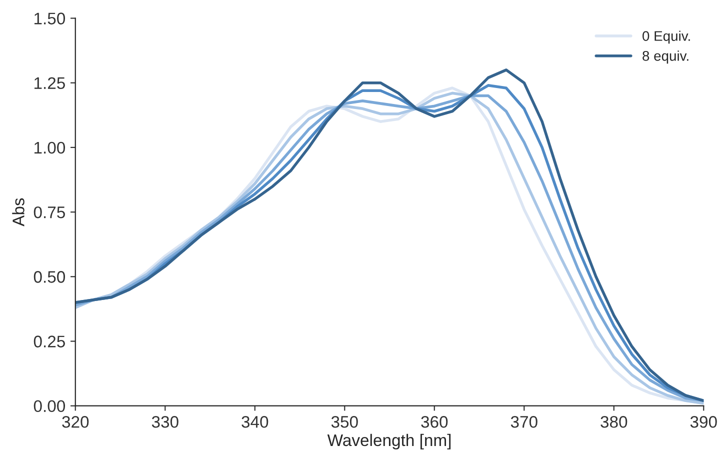  Describe the element at coordinates (434, 422) in the screenshot. I see `x-tick-label: 360` at that location.